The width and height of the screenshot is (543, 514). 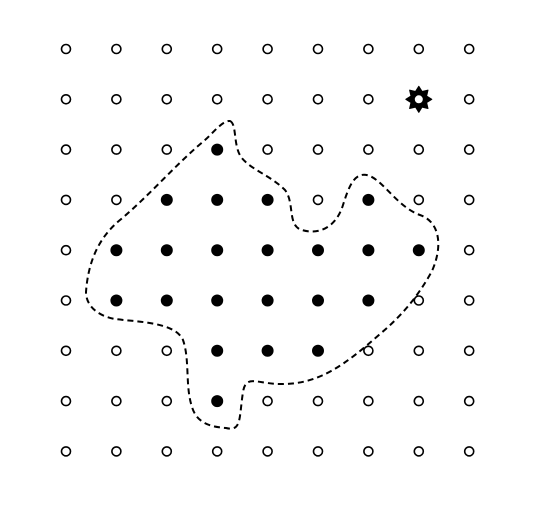 I want to click on marker-center-hole, so click(x=418, y=99).